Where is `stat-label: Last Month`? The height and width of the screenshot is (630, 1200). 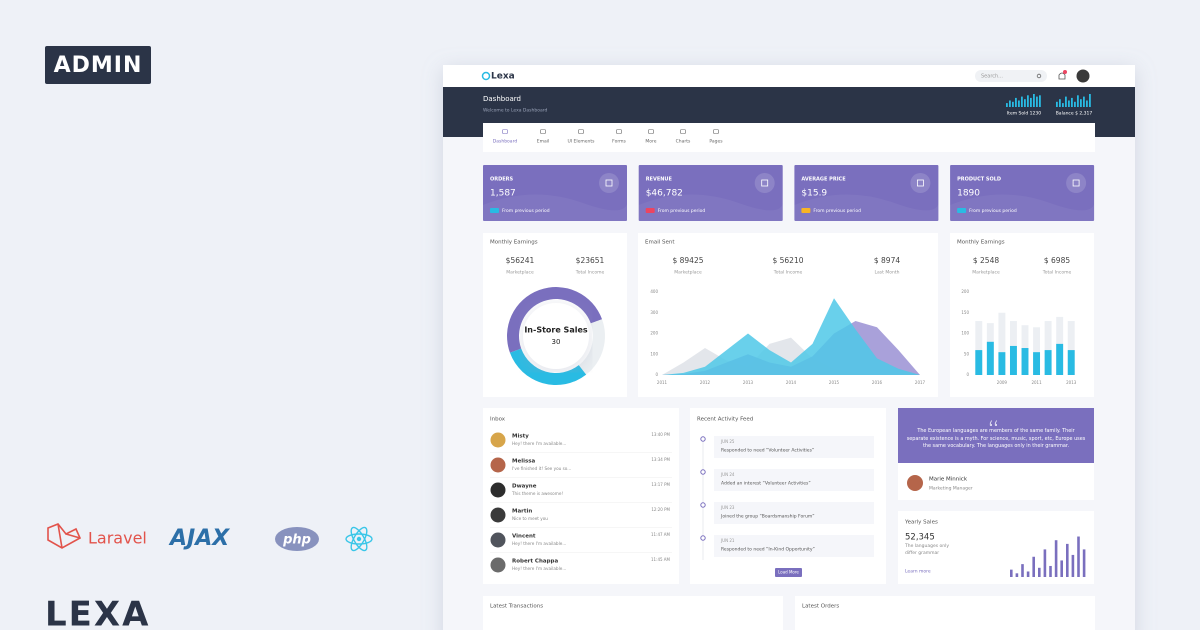 stat-label: Last Month is located at coordinates (887, 273).